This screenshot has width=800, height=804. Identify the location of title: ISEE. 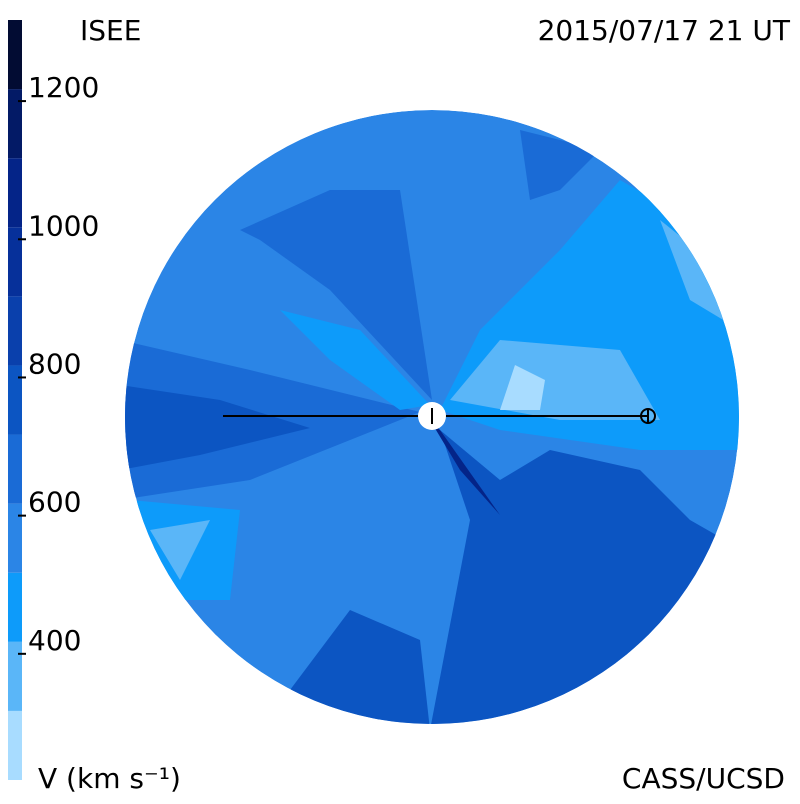
(110, 30).